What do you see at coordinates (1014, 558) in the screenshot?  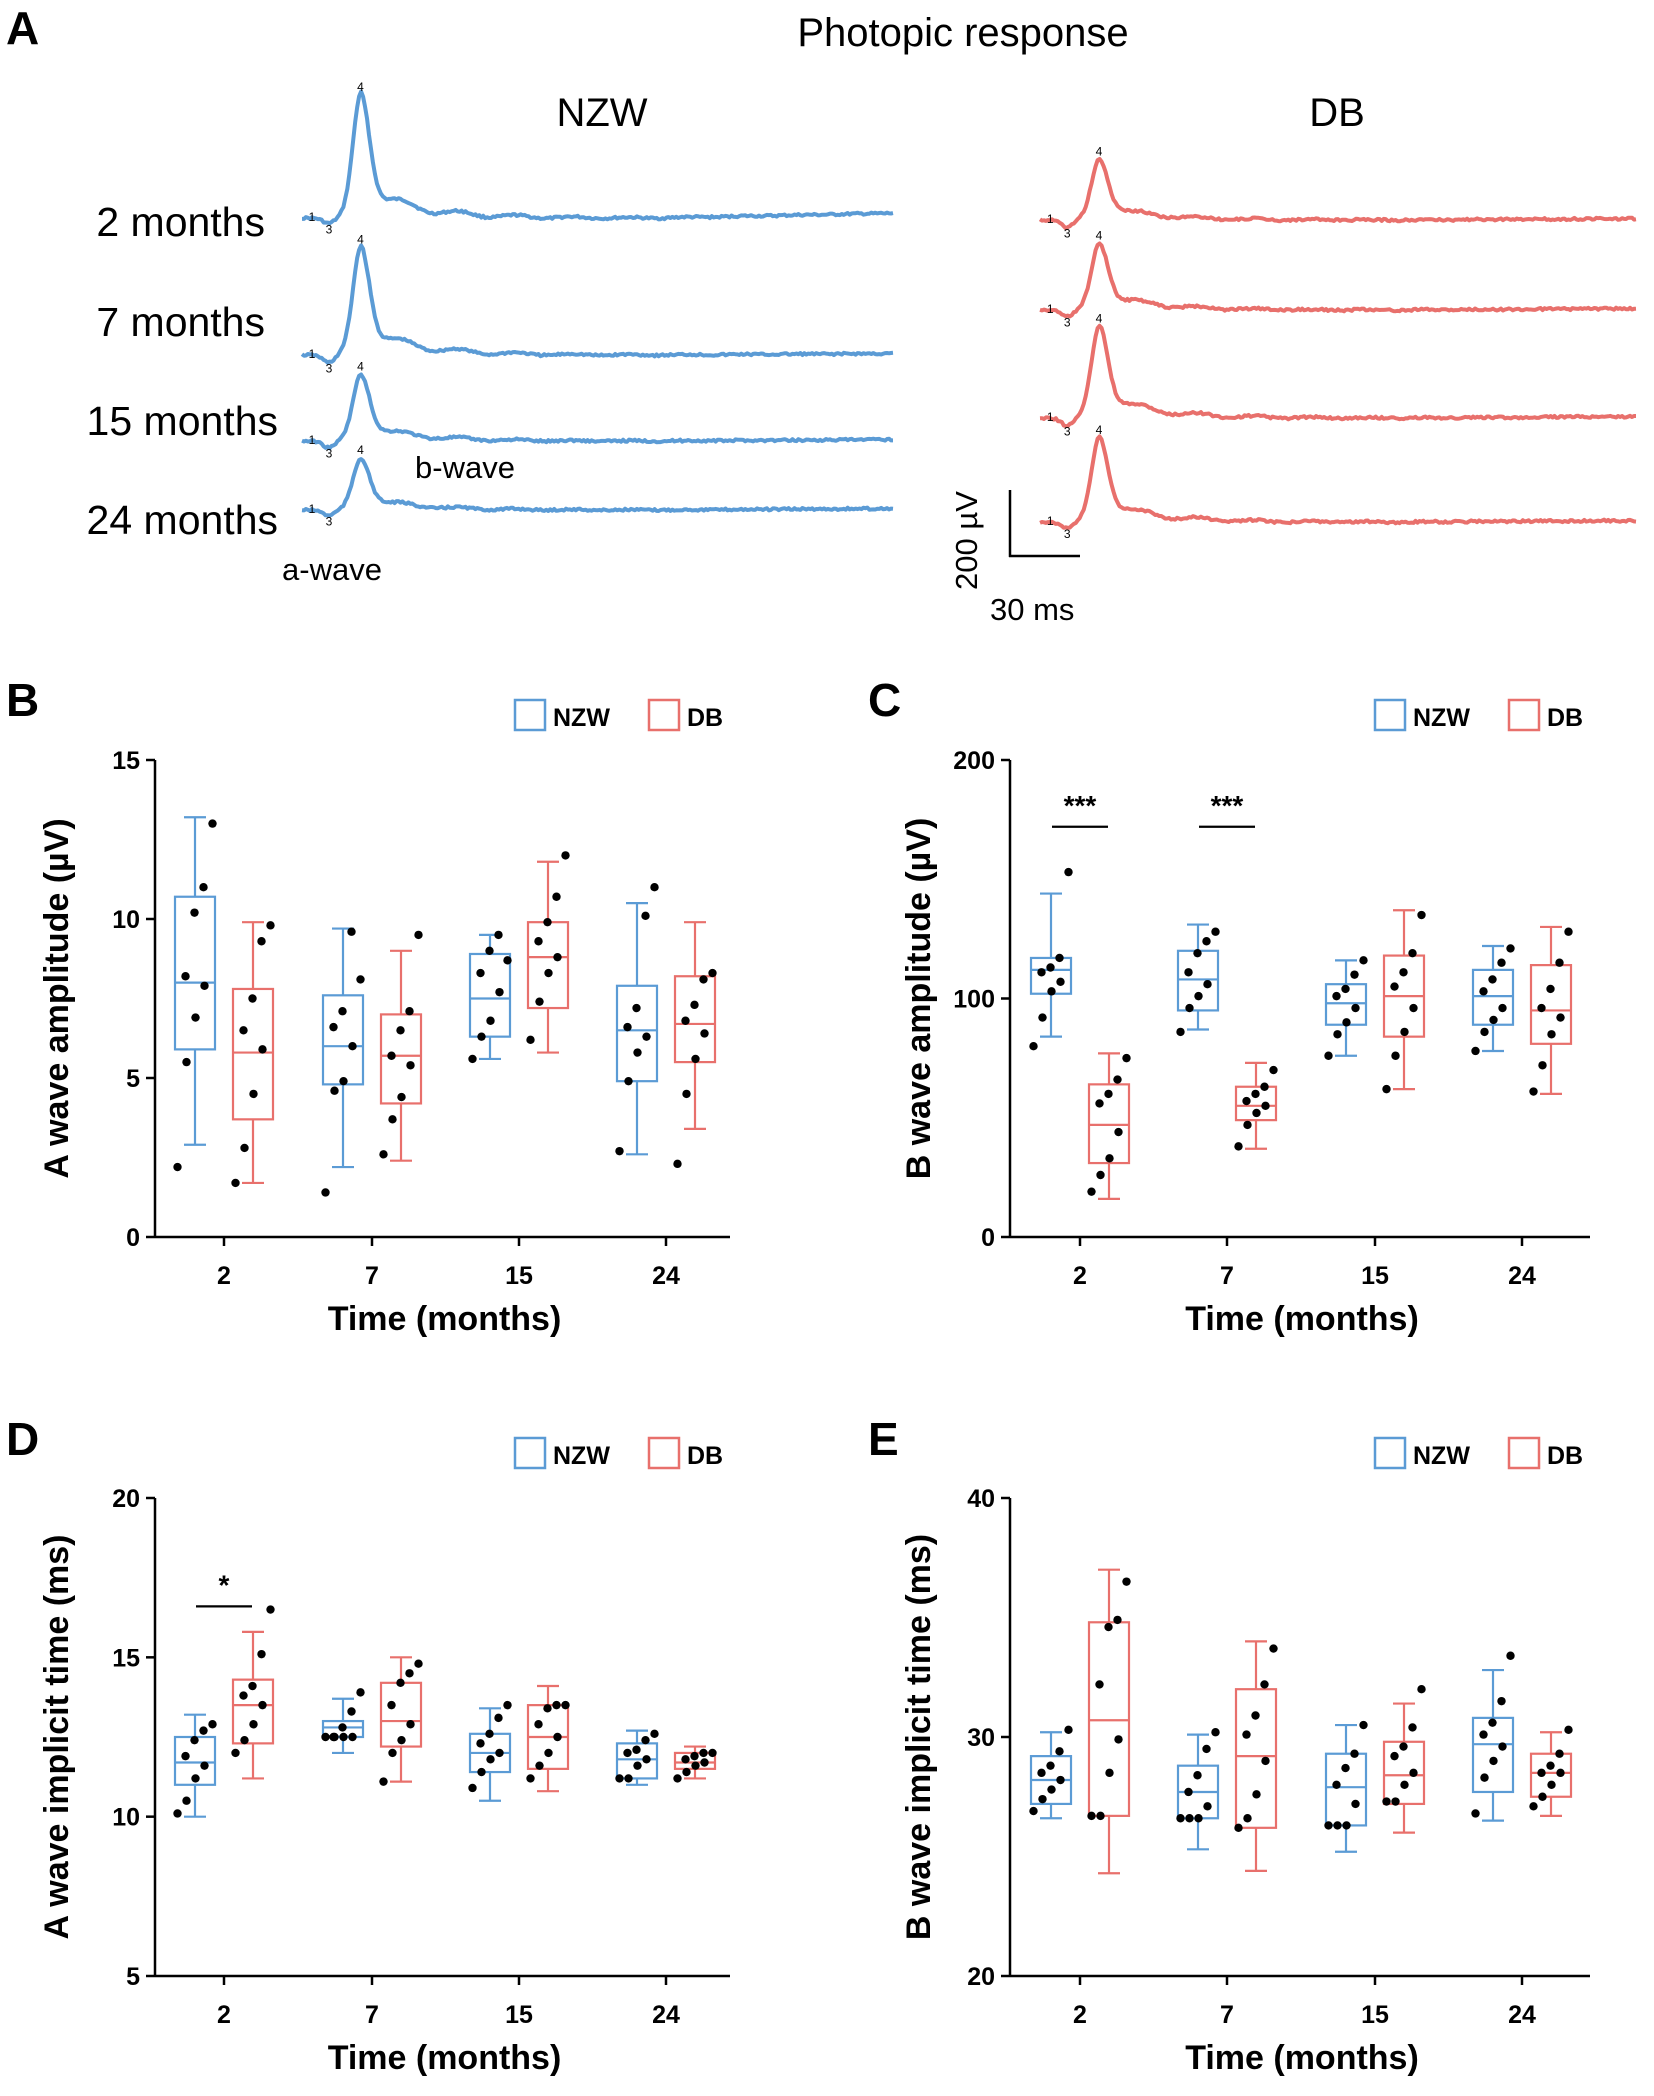 I see `scale-bar: 200 µV 30 ms` at bounding box center [1014, 558].